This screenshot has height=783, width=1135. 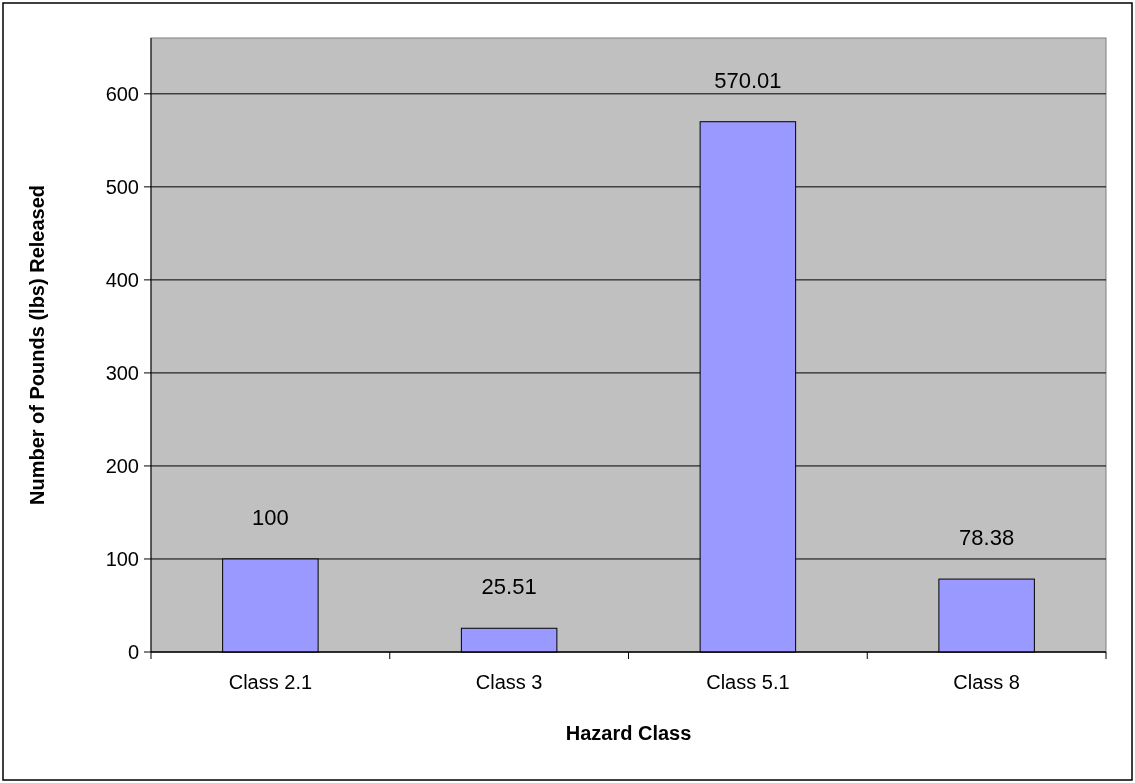 I want to click on data-label: 100, so click(x=270, y=517).